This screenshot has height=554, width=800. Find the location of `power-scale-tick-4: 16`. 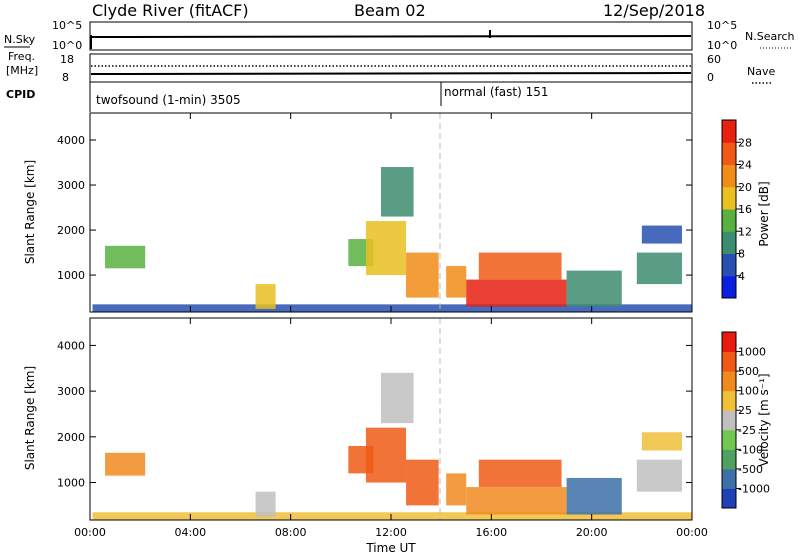

power-scale-tick-4: 16 is located at coordinates (745, 209).